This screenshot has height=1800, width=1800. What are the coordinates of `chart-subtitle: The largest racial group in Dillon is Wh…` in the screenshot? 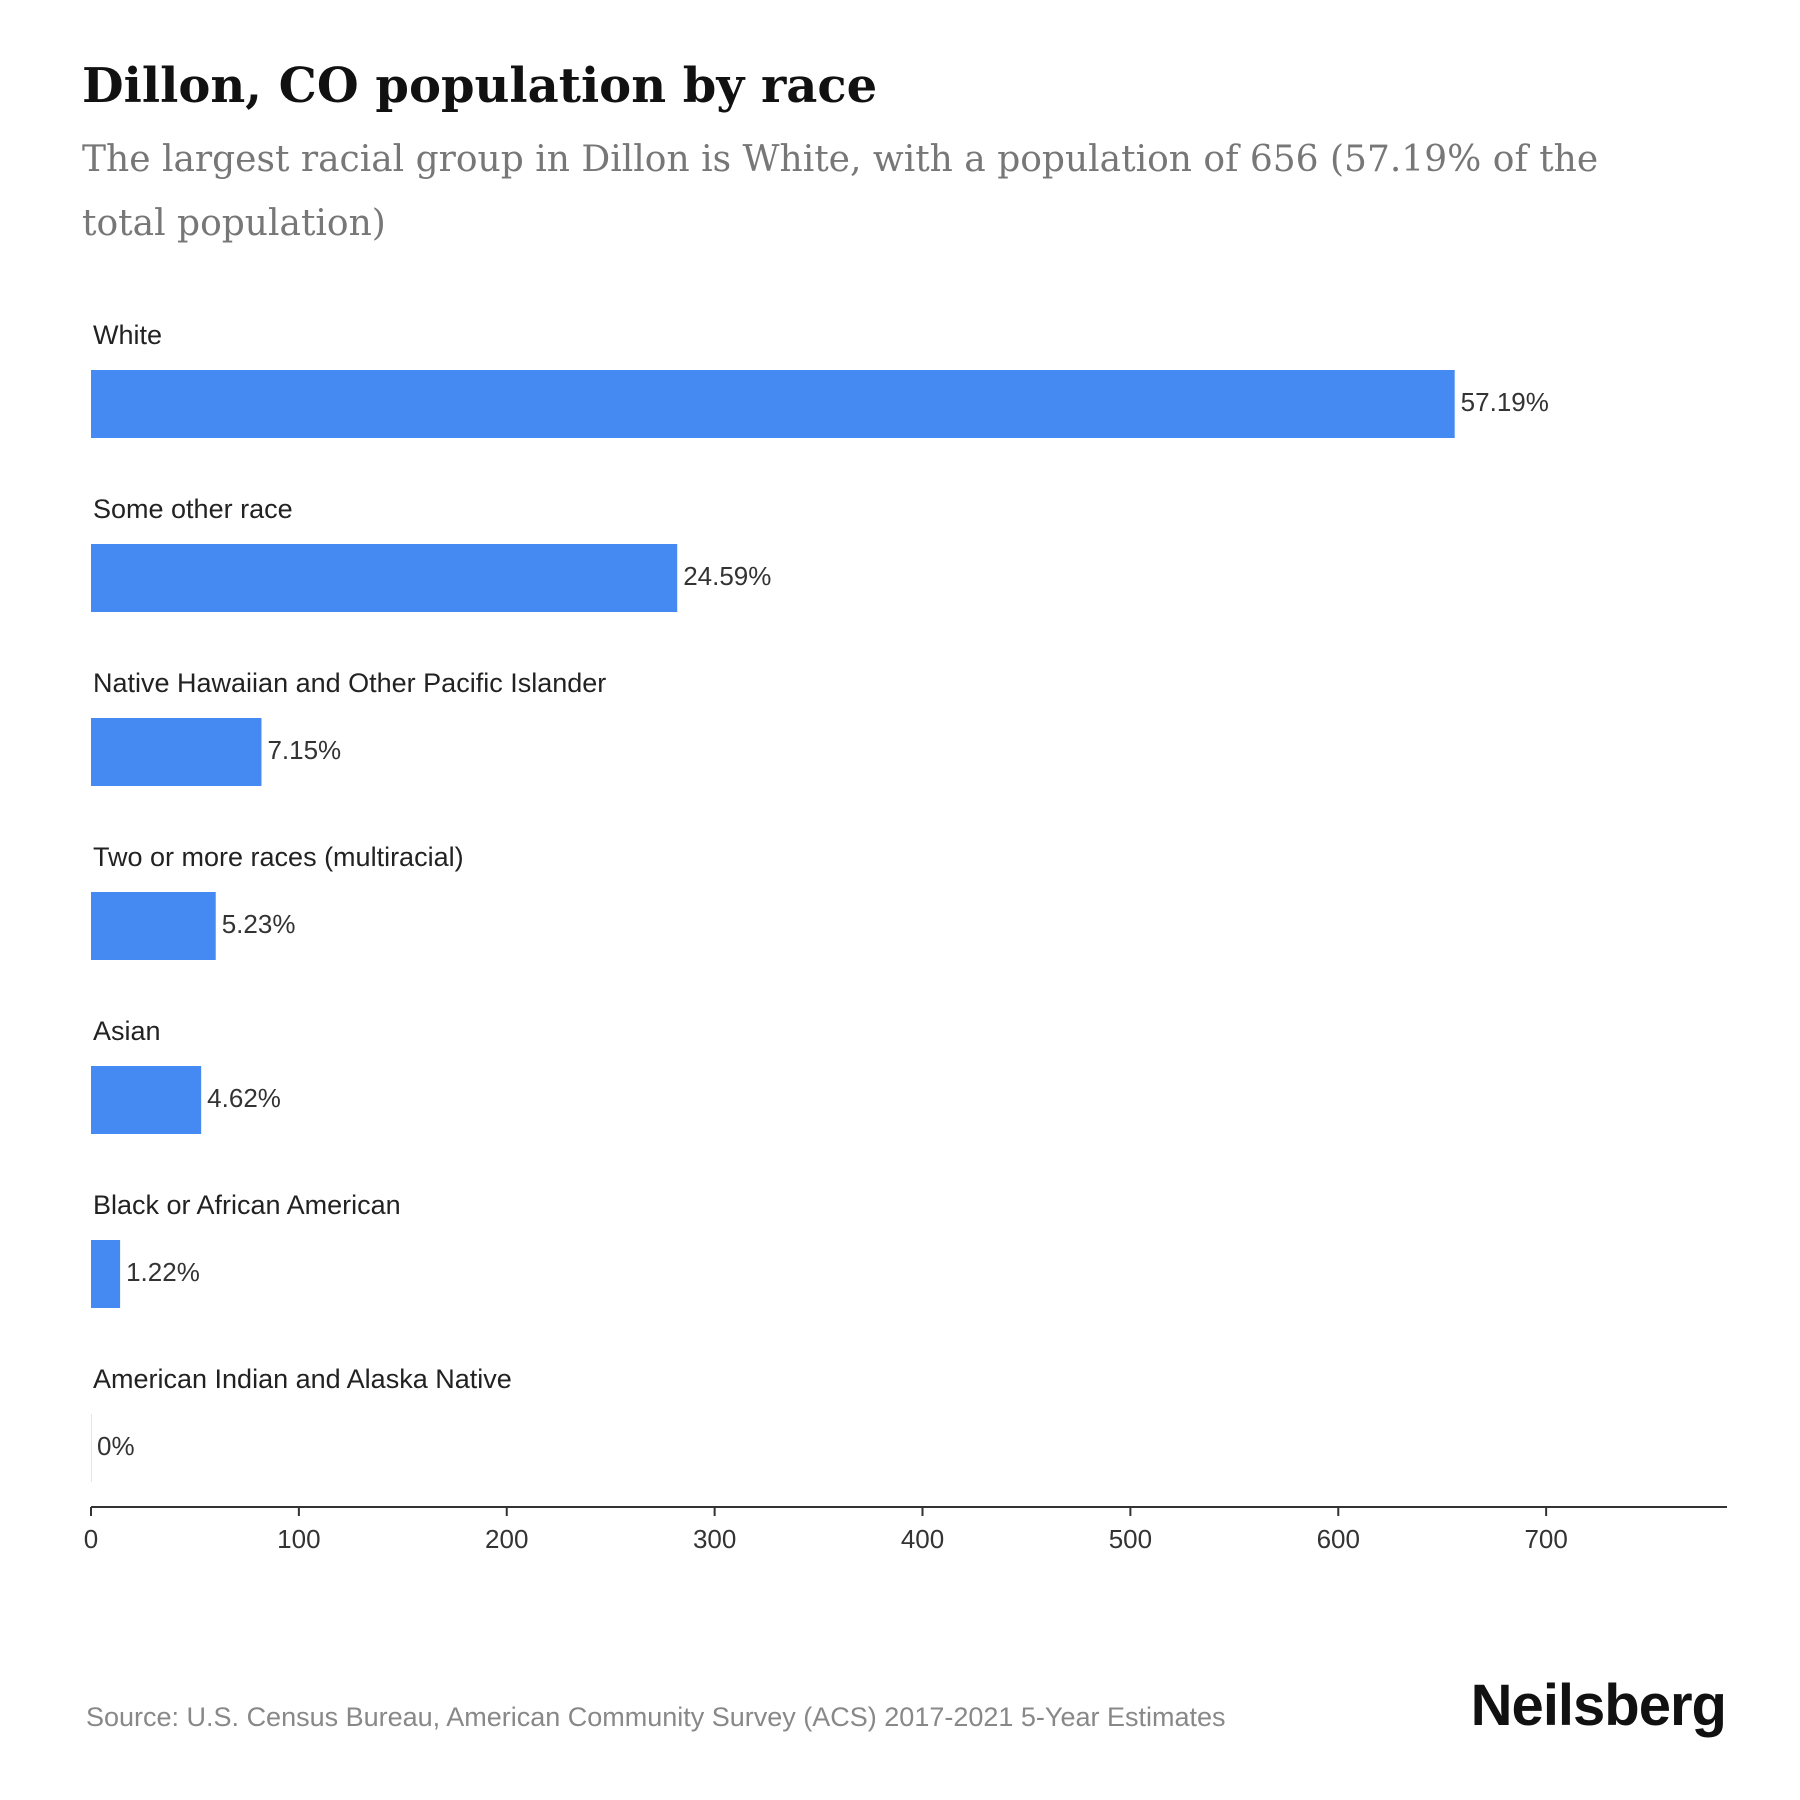 It's located at (840, 191).